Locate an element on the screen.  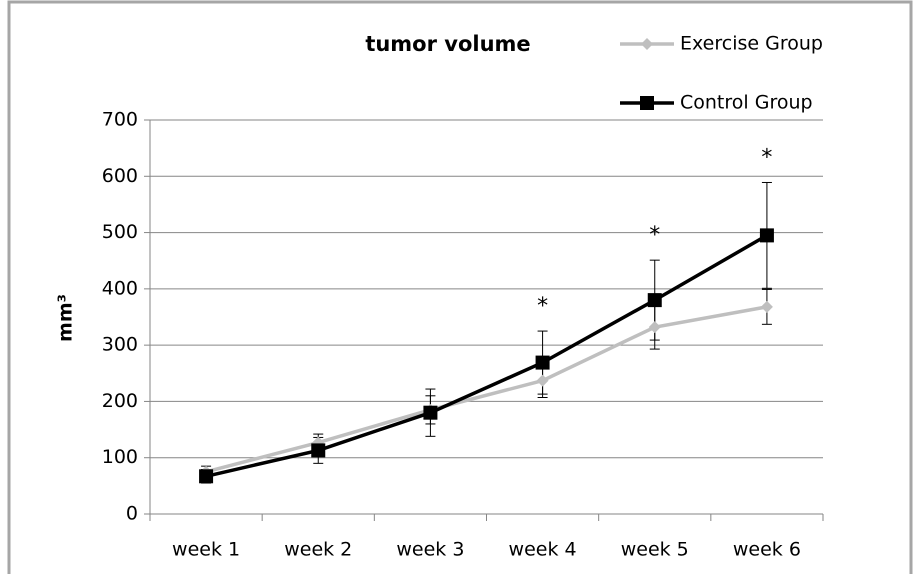
x-tick-label: week 5 is located at coordinates (655, 550).